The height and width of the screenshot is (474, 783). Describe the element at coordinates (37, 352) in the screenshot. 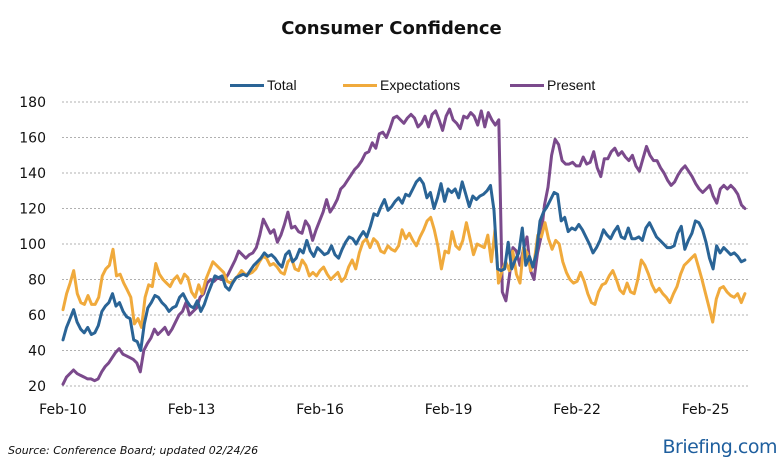

I see `y-tick-label: 40` at that location.